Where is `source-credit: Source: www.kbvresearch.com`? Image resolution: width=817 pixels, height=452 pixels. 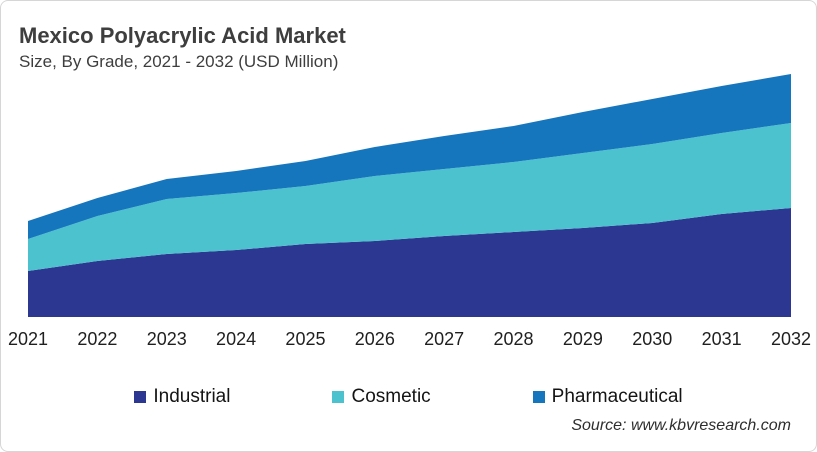
source-credit: Source: www.kbvresearch.com is located at coordinates (681, 425).